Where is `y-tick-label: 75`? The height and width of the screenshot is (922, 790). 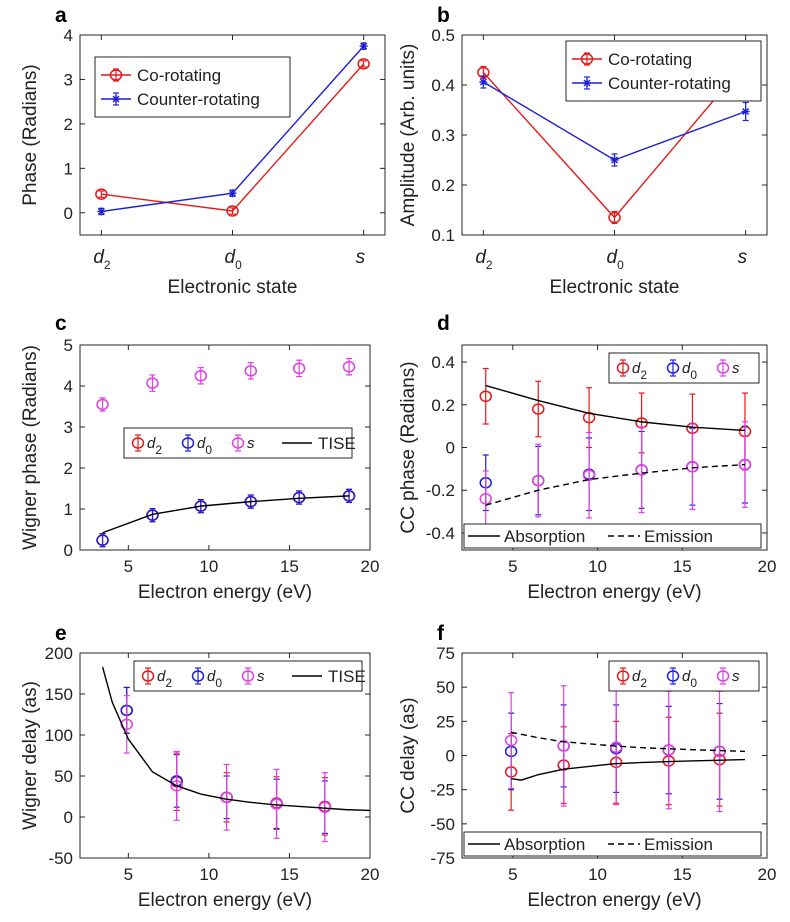 y-tick-label: 75 is located at coordinates (445, 653).